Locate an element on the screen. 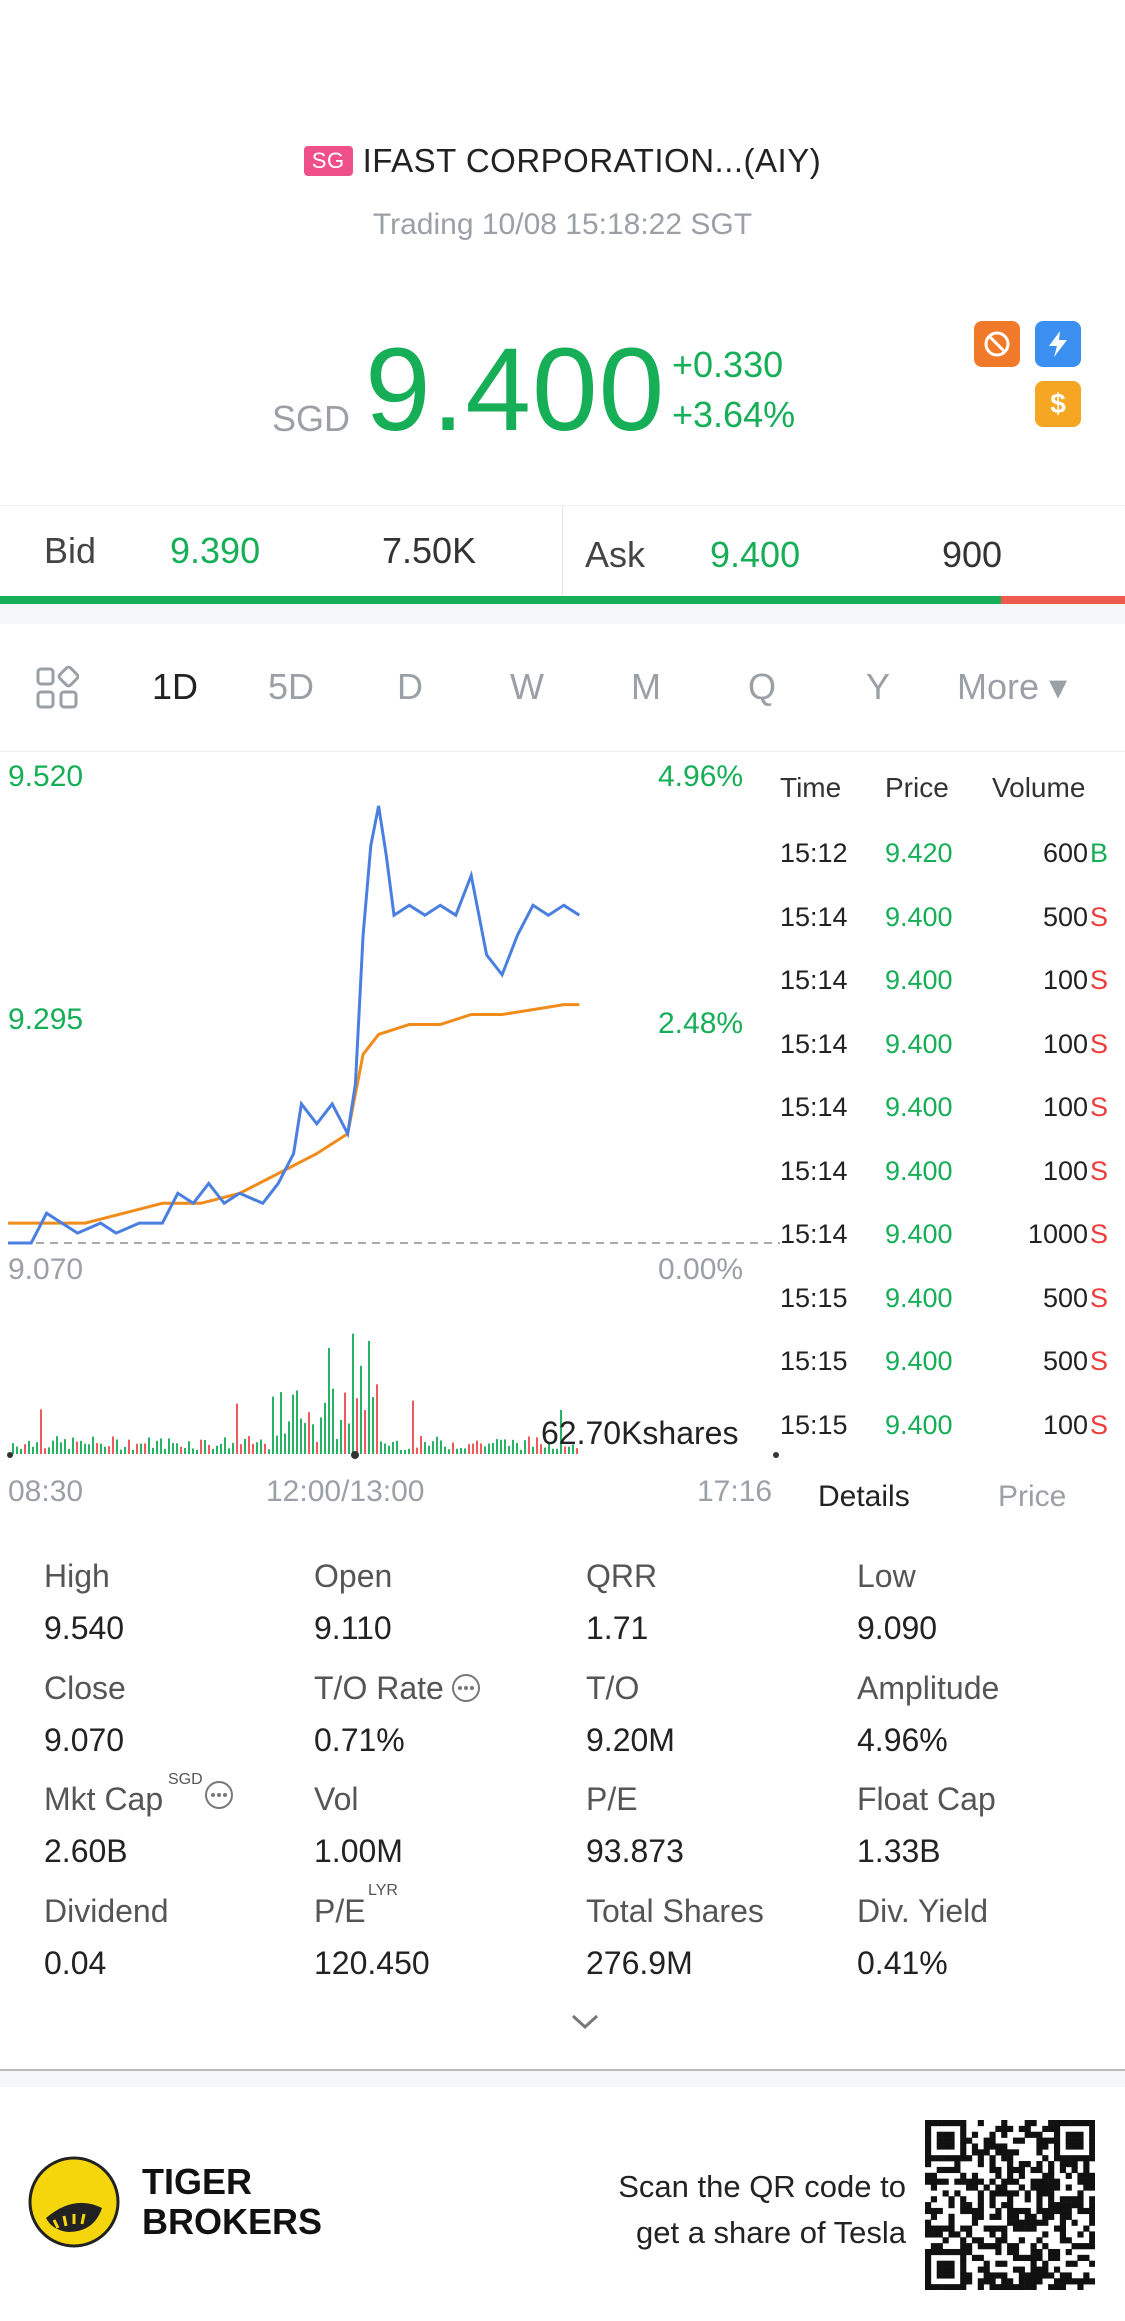  detail-label: Low is located at coordinates (886, 1576).